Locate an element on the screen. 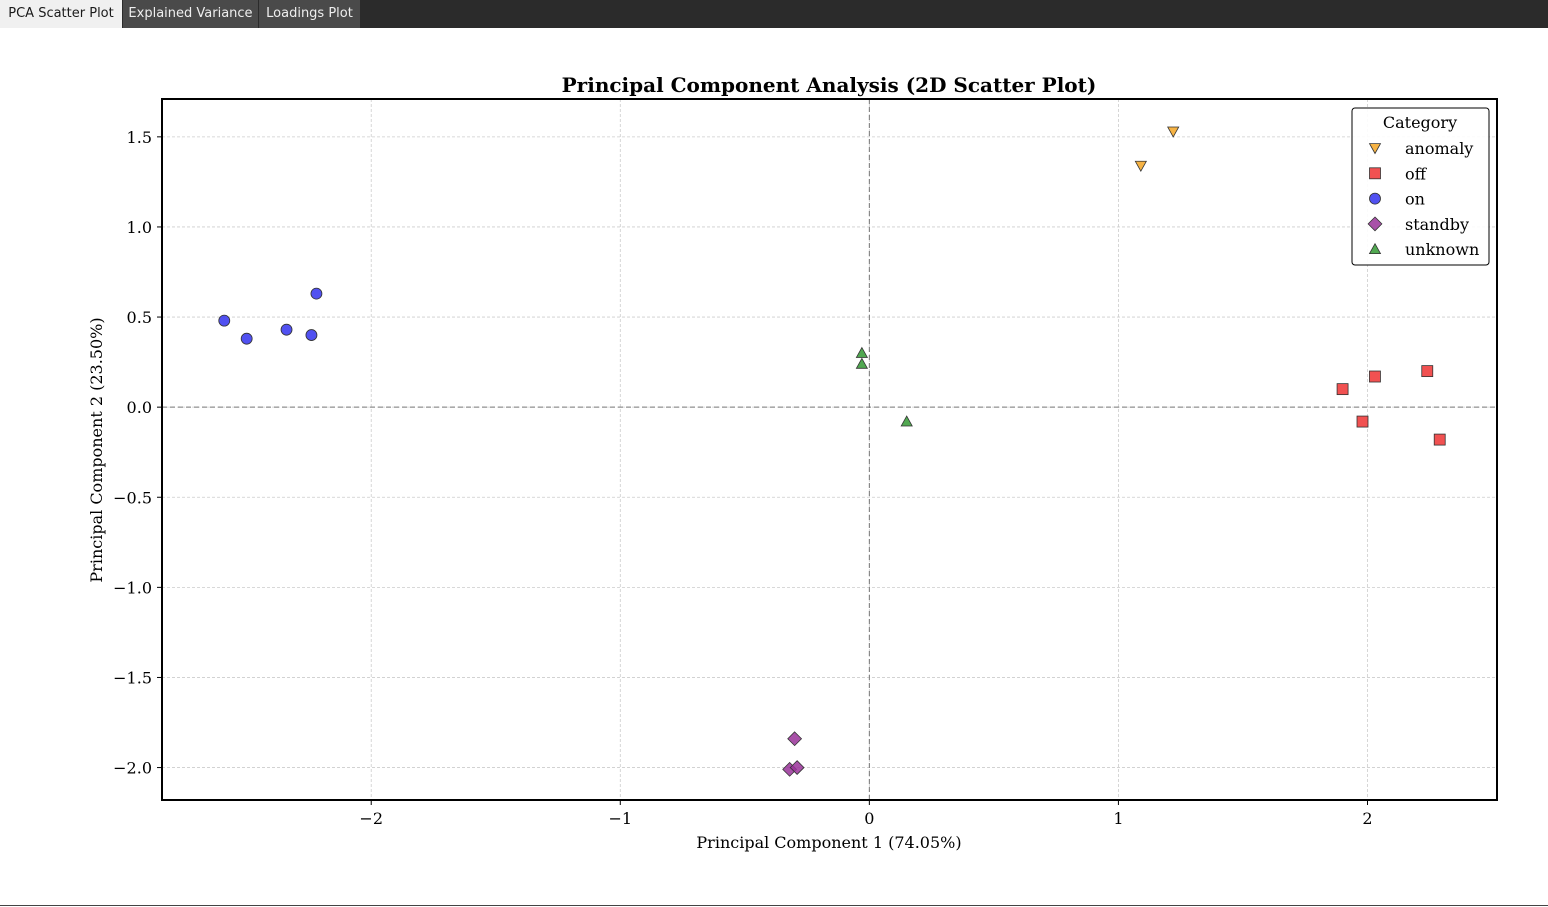 The height and width of the screenshot is (907, 1548). y-tick-label: 0.5 is located at coordinates (139, 317).